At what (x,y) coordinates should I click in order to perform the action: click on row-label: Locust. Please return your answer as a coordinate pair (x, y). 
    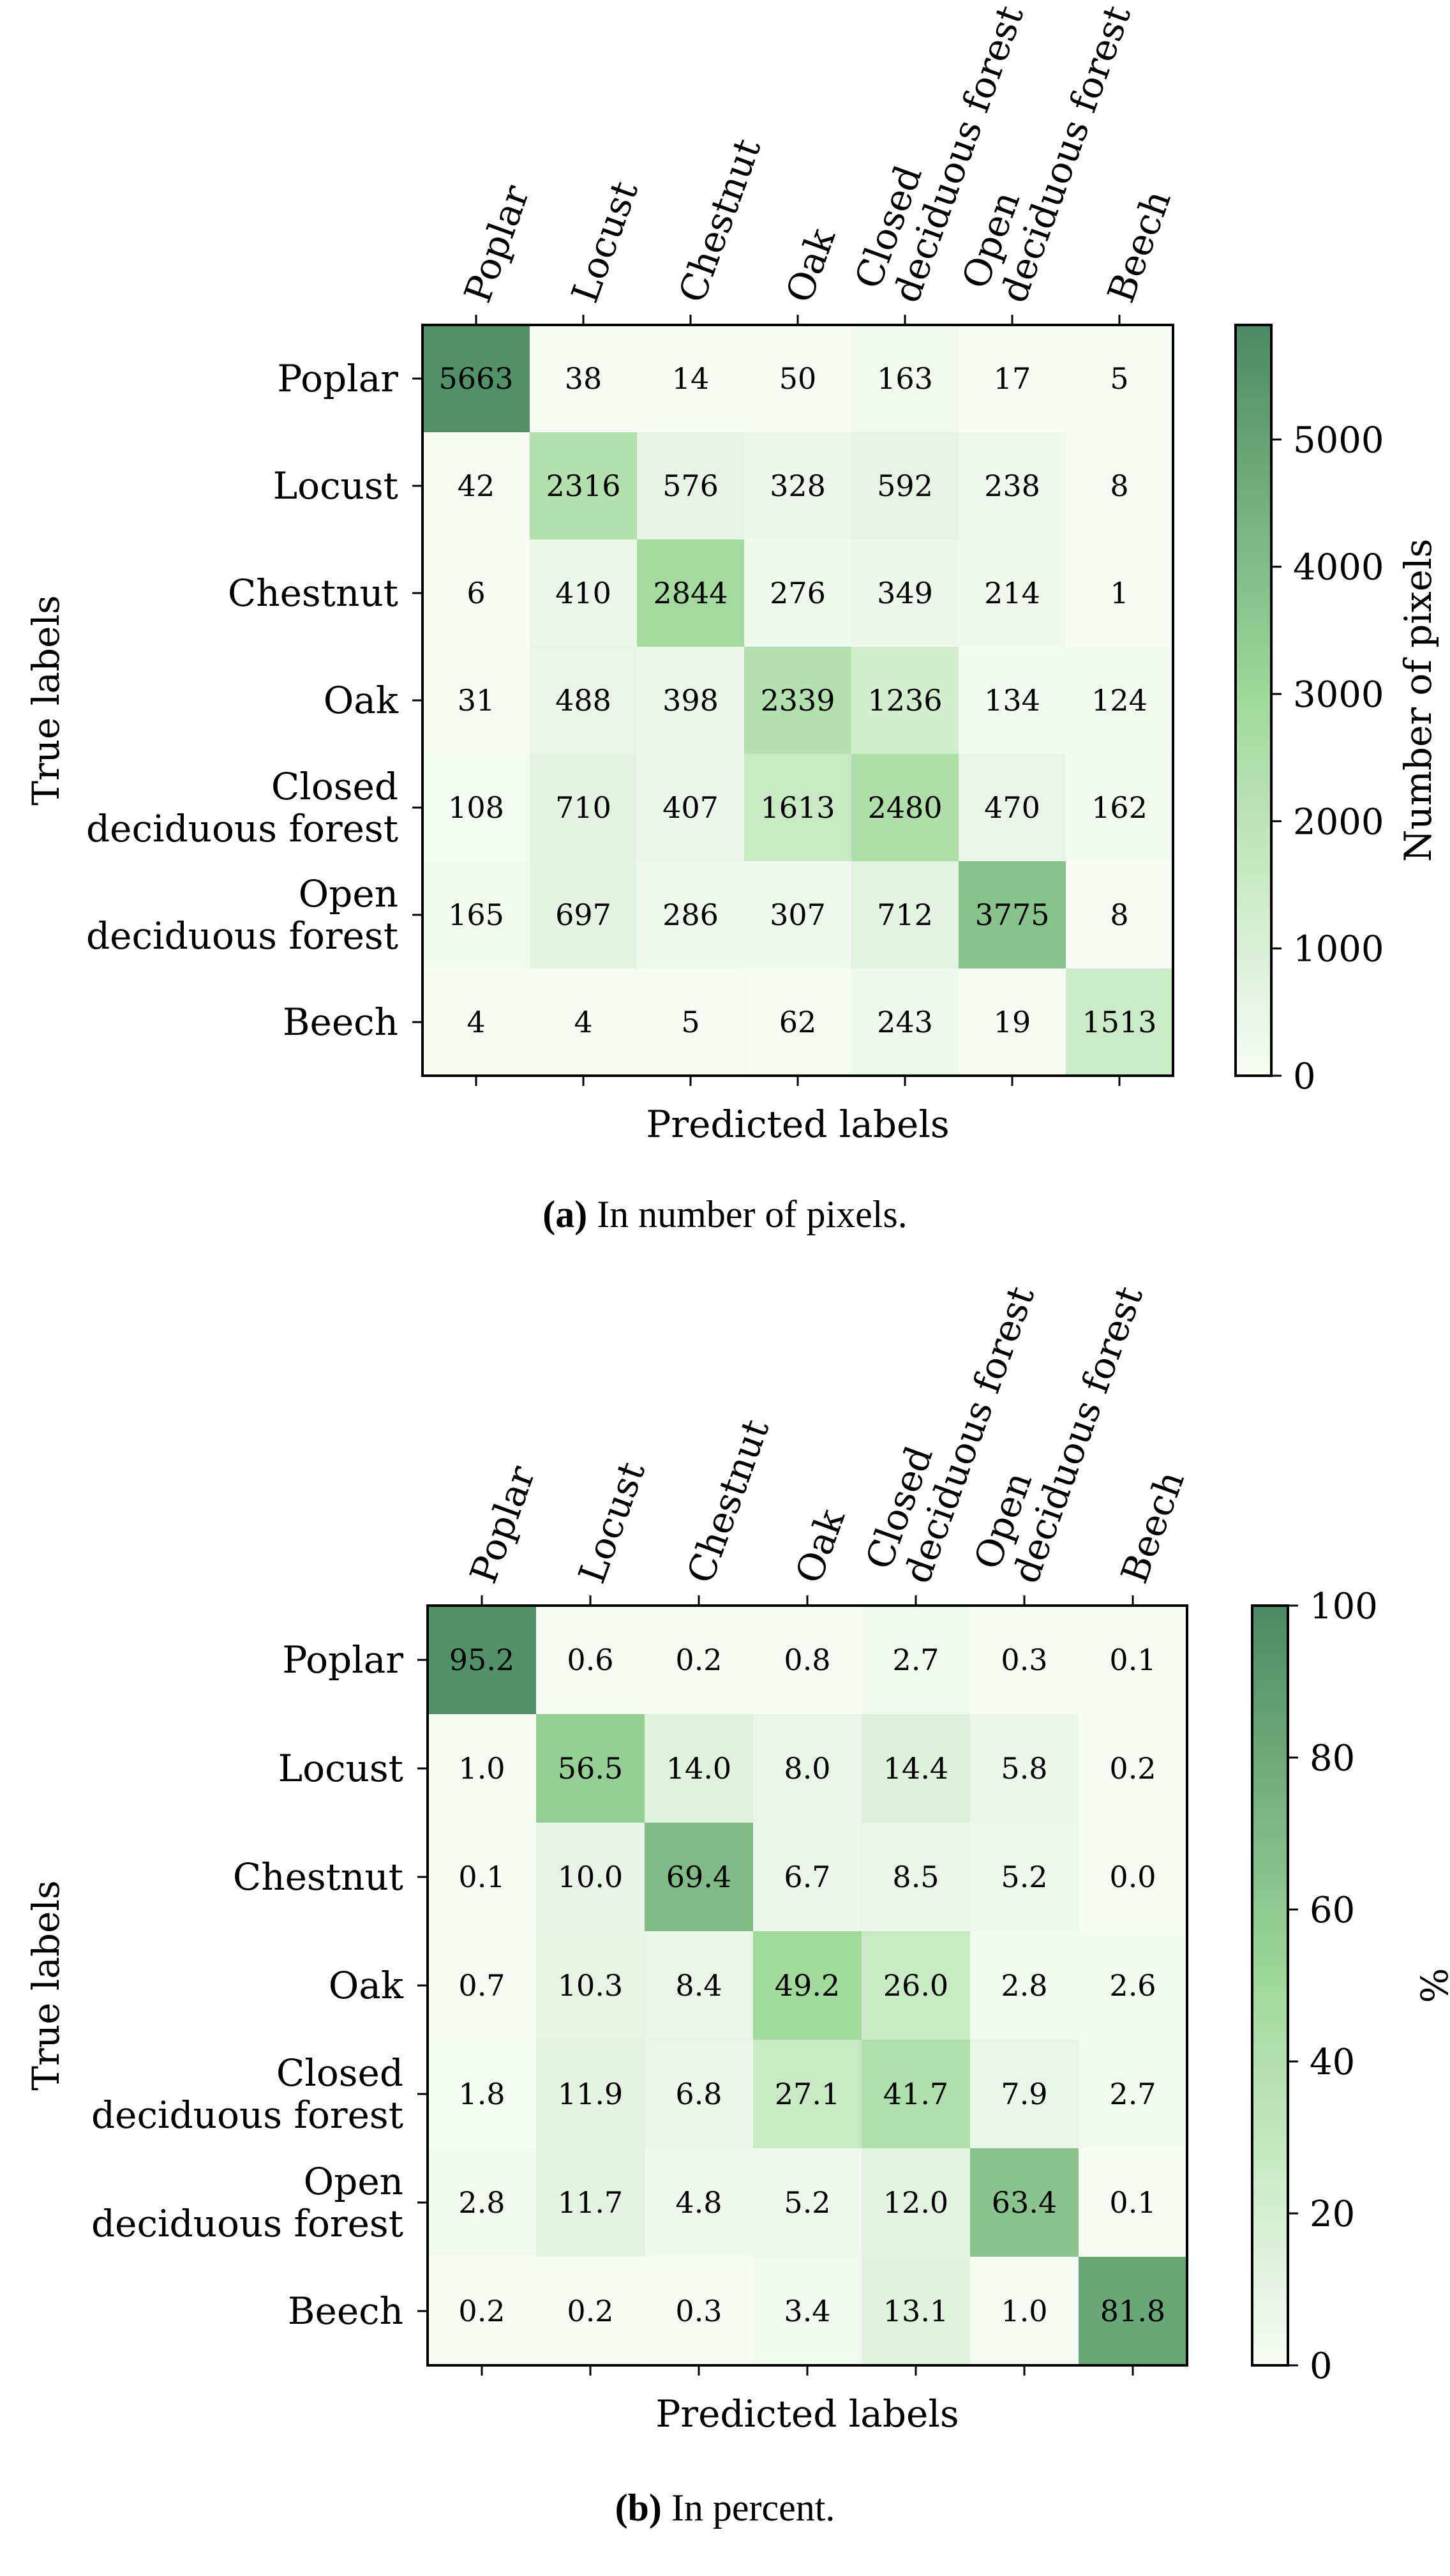
    Looking at the image, I should click on (335, 486).